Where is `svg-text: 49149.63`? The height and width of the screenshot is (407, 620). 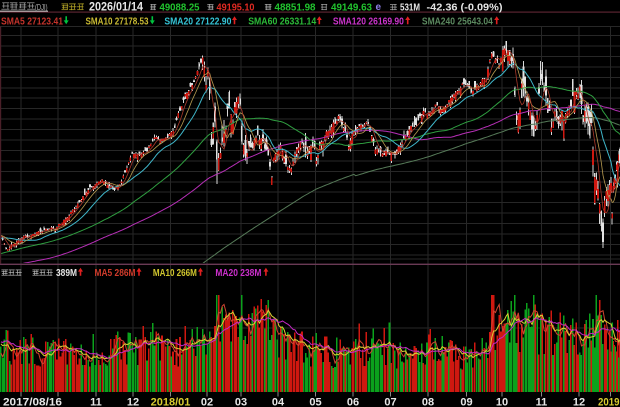
svg-text: 49149.63 is located at coordinates (351, 8).